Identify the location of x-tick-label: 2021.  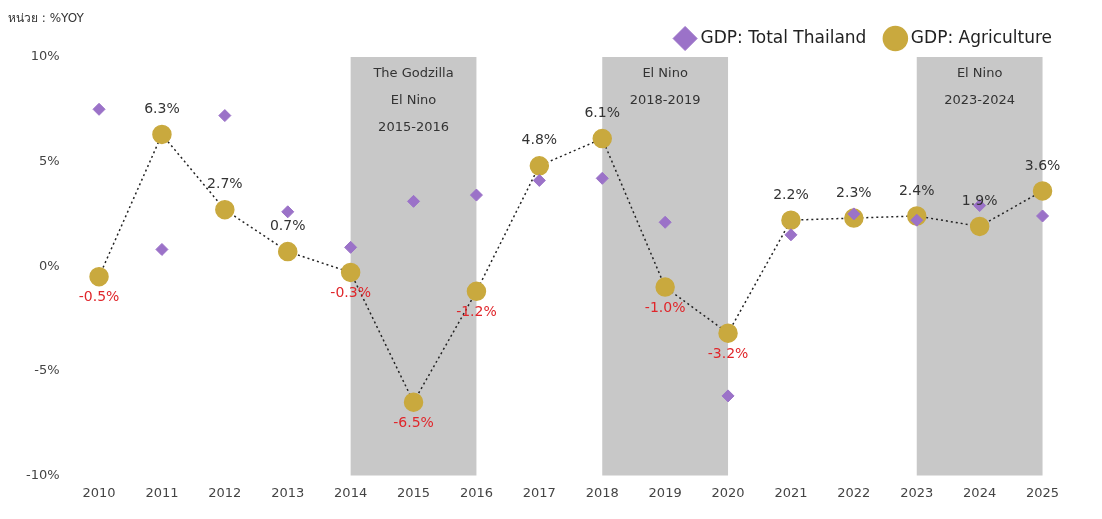
(791, 492).